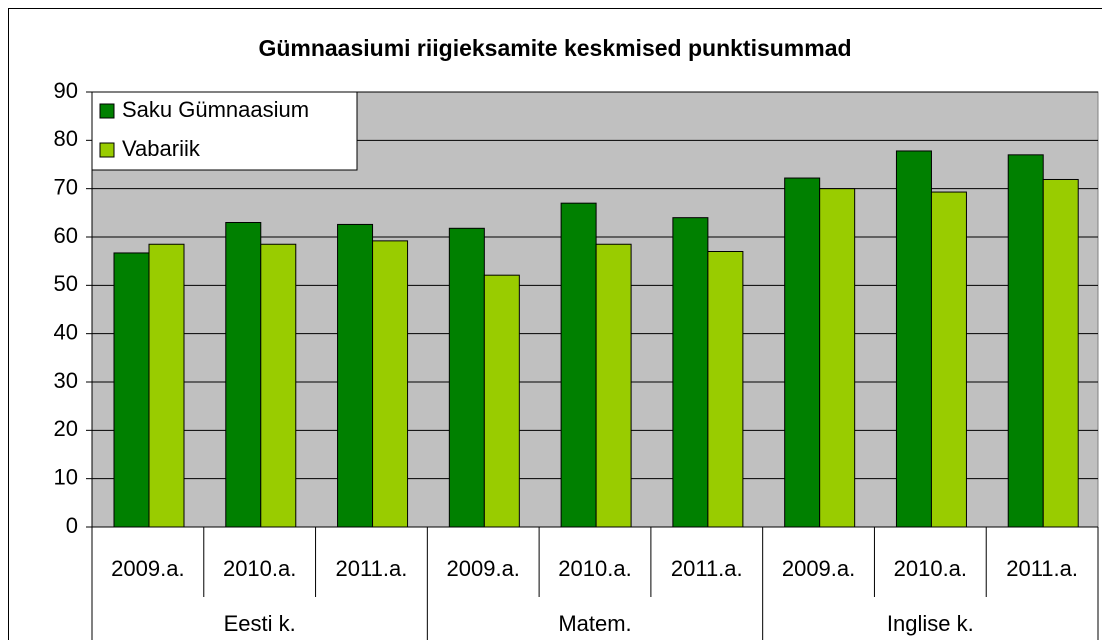  Describe the element at coordinates (594, 623) in the screenshot. I see `group-label: Matem.` at that location.